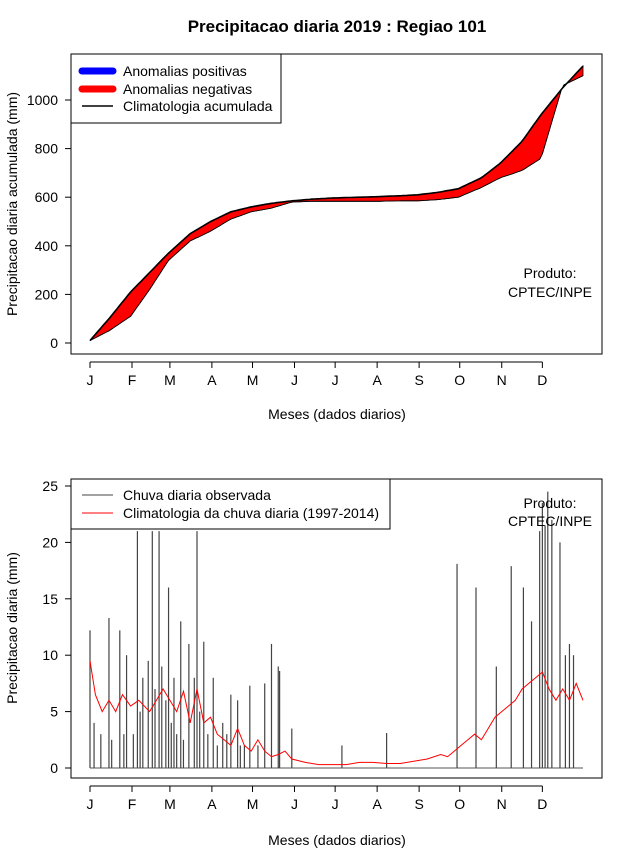 Image resolution: width=640 pixels, height=850 pixels. What do you see at coordinates (42, 100) in the screenshot?
I see `y-tick-label: 1000` at bounding box center [42, 100].